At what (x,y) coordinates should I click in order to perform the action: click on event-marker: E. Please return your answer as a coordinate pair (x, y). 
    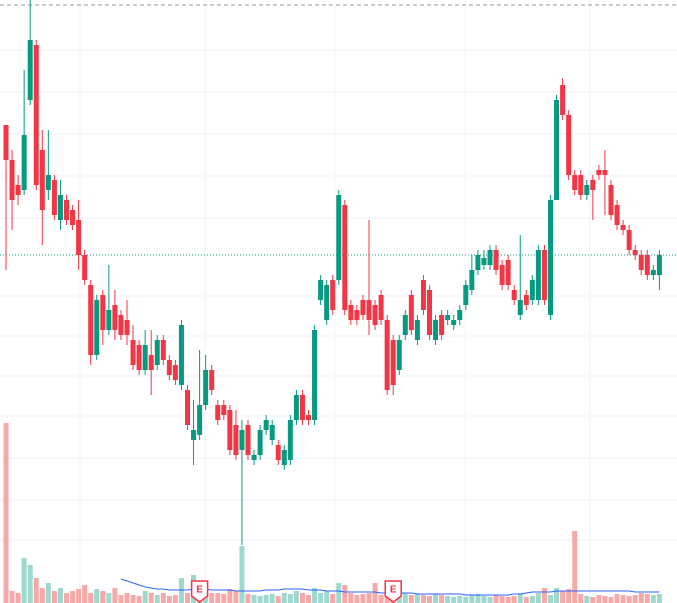
    Looking at the image, I should click on (199, 591).